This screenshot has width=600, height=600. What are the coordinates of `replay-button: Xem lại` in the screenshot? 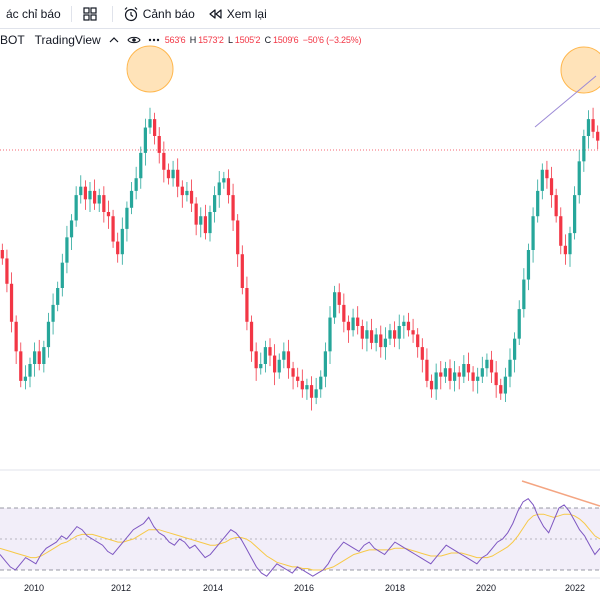 It's located at (237, 14).